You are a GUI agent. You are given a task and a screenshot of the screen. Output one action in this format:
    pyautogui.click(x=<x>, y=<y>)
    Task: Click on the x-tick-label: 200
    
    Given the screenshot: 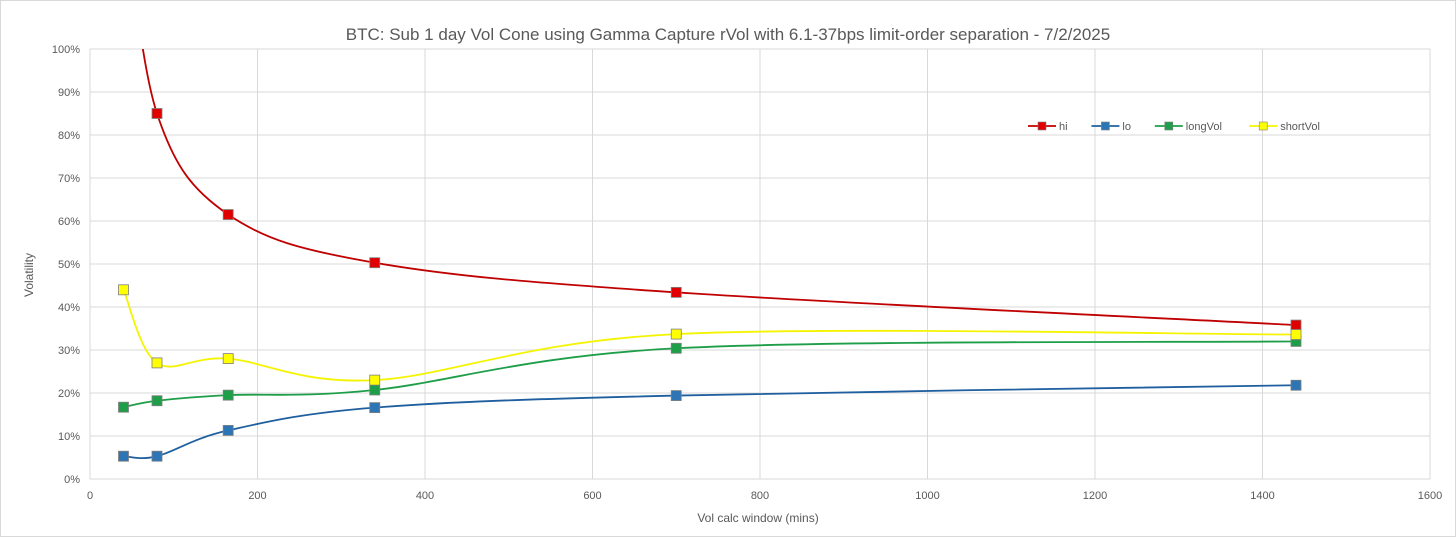 What is the action you would take?
    pyautogui.click(x=257, y=496)
    